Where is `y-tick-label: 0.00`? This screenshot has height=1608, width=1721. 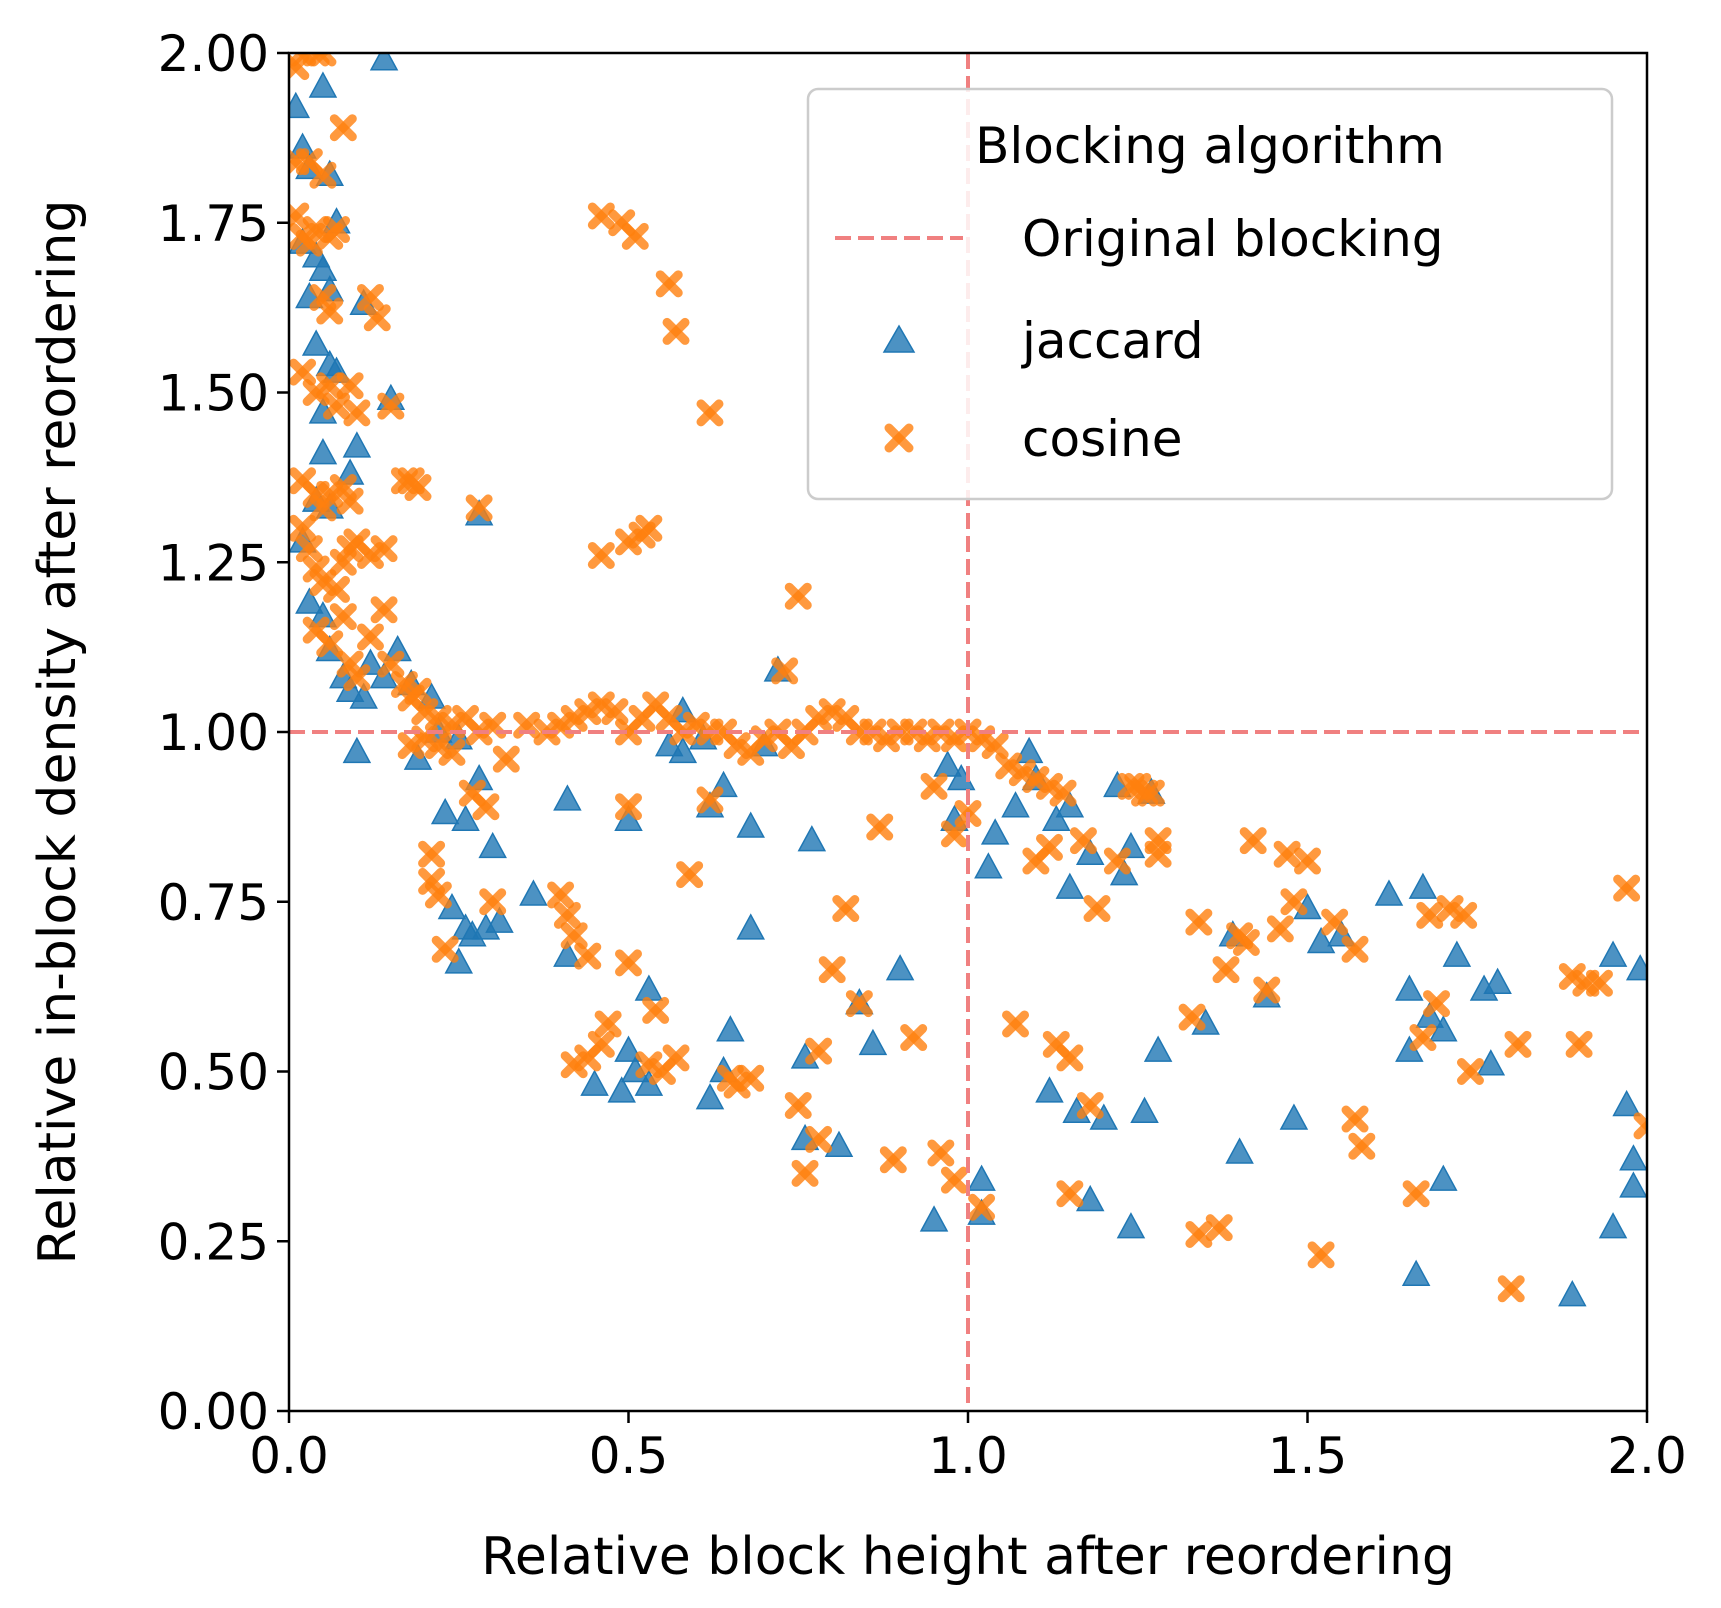 y-tick-label: 0.00 is located at coordinates (213, 1412).